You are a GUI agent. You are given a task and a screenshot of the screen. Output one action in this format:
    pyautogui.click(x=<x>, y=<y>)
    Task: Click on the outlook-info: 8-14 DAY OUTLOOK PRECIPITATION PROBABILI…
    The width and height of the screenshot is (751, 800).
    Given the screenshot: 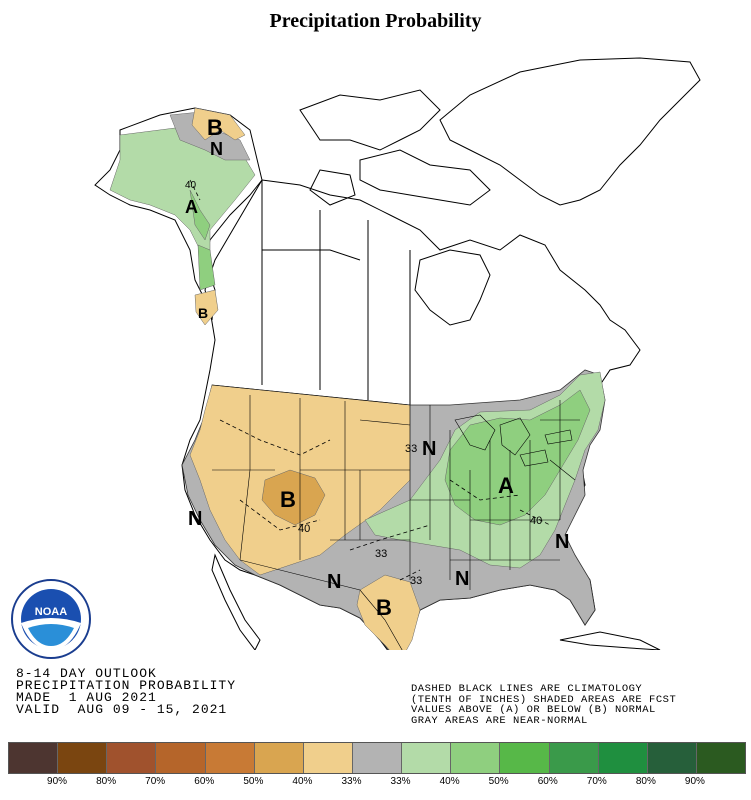 What is the action you would take?
    pyautogui.click(x=126, y=691)
    